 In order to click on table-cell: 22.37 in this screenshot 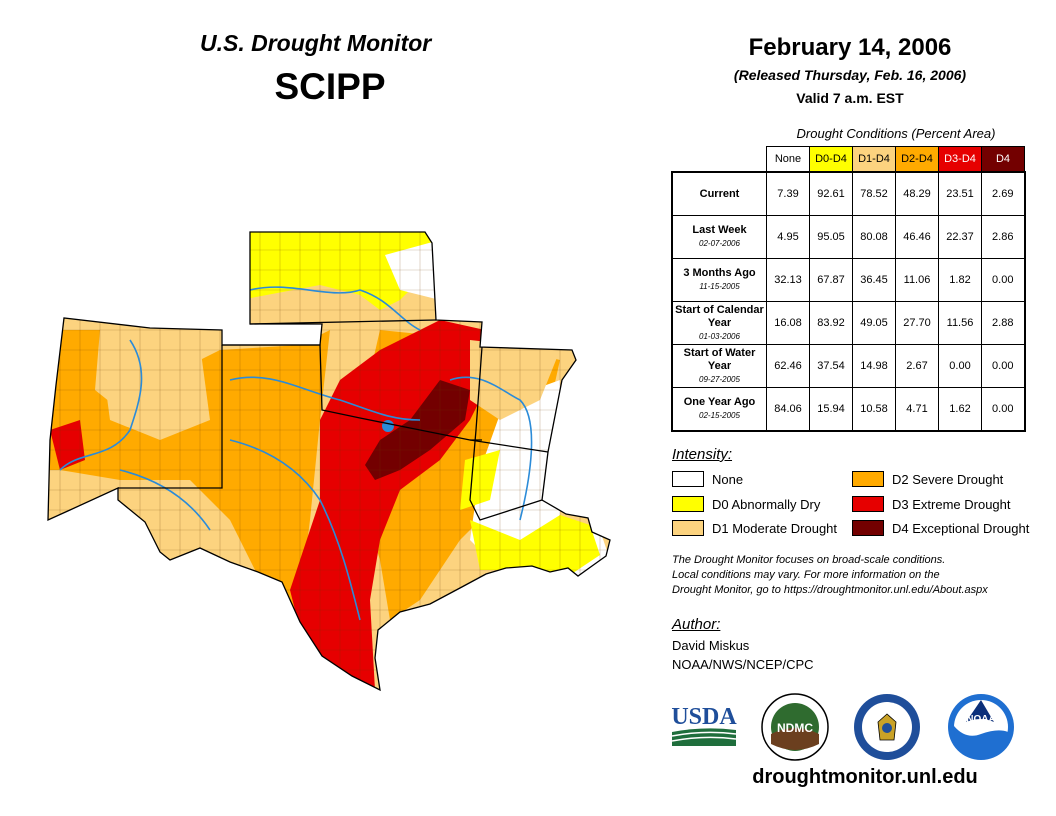, I will do `click(960, 237)`.